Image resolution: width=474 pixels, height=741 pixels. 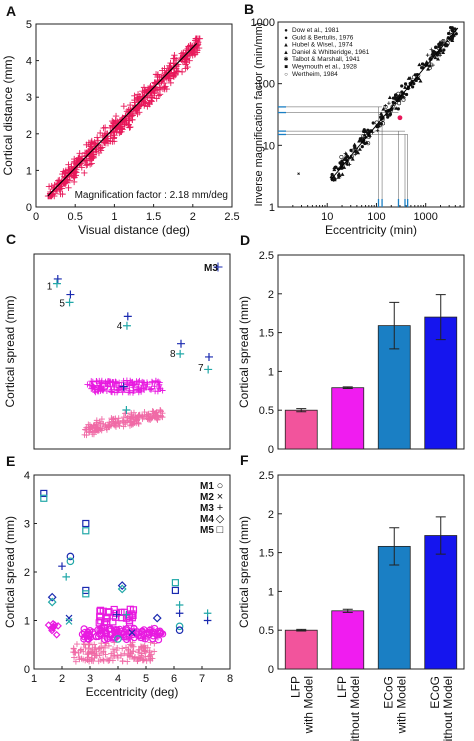 I want to click on x-tick-label: 1000, so click(x=425, y=217).